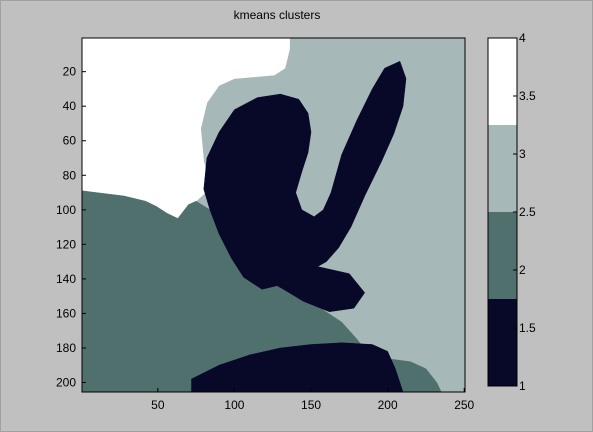  Describe the element at coordinates (522, 38) in the screenshot. I see `colorbar-tick-label: 4` at that location.